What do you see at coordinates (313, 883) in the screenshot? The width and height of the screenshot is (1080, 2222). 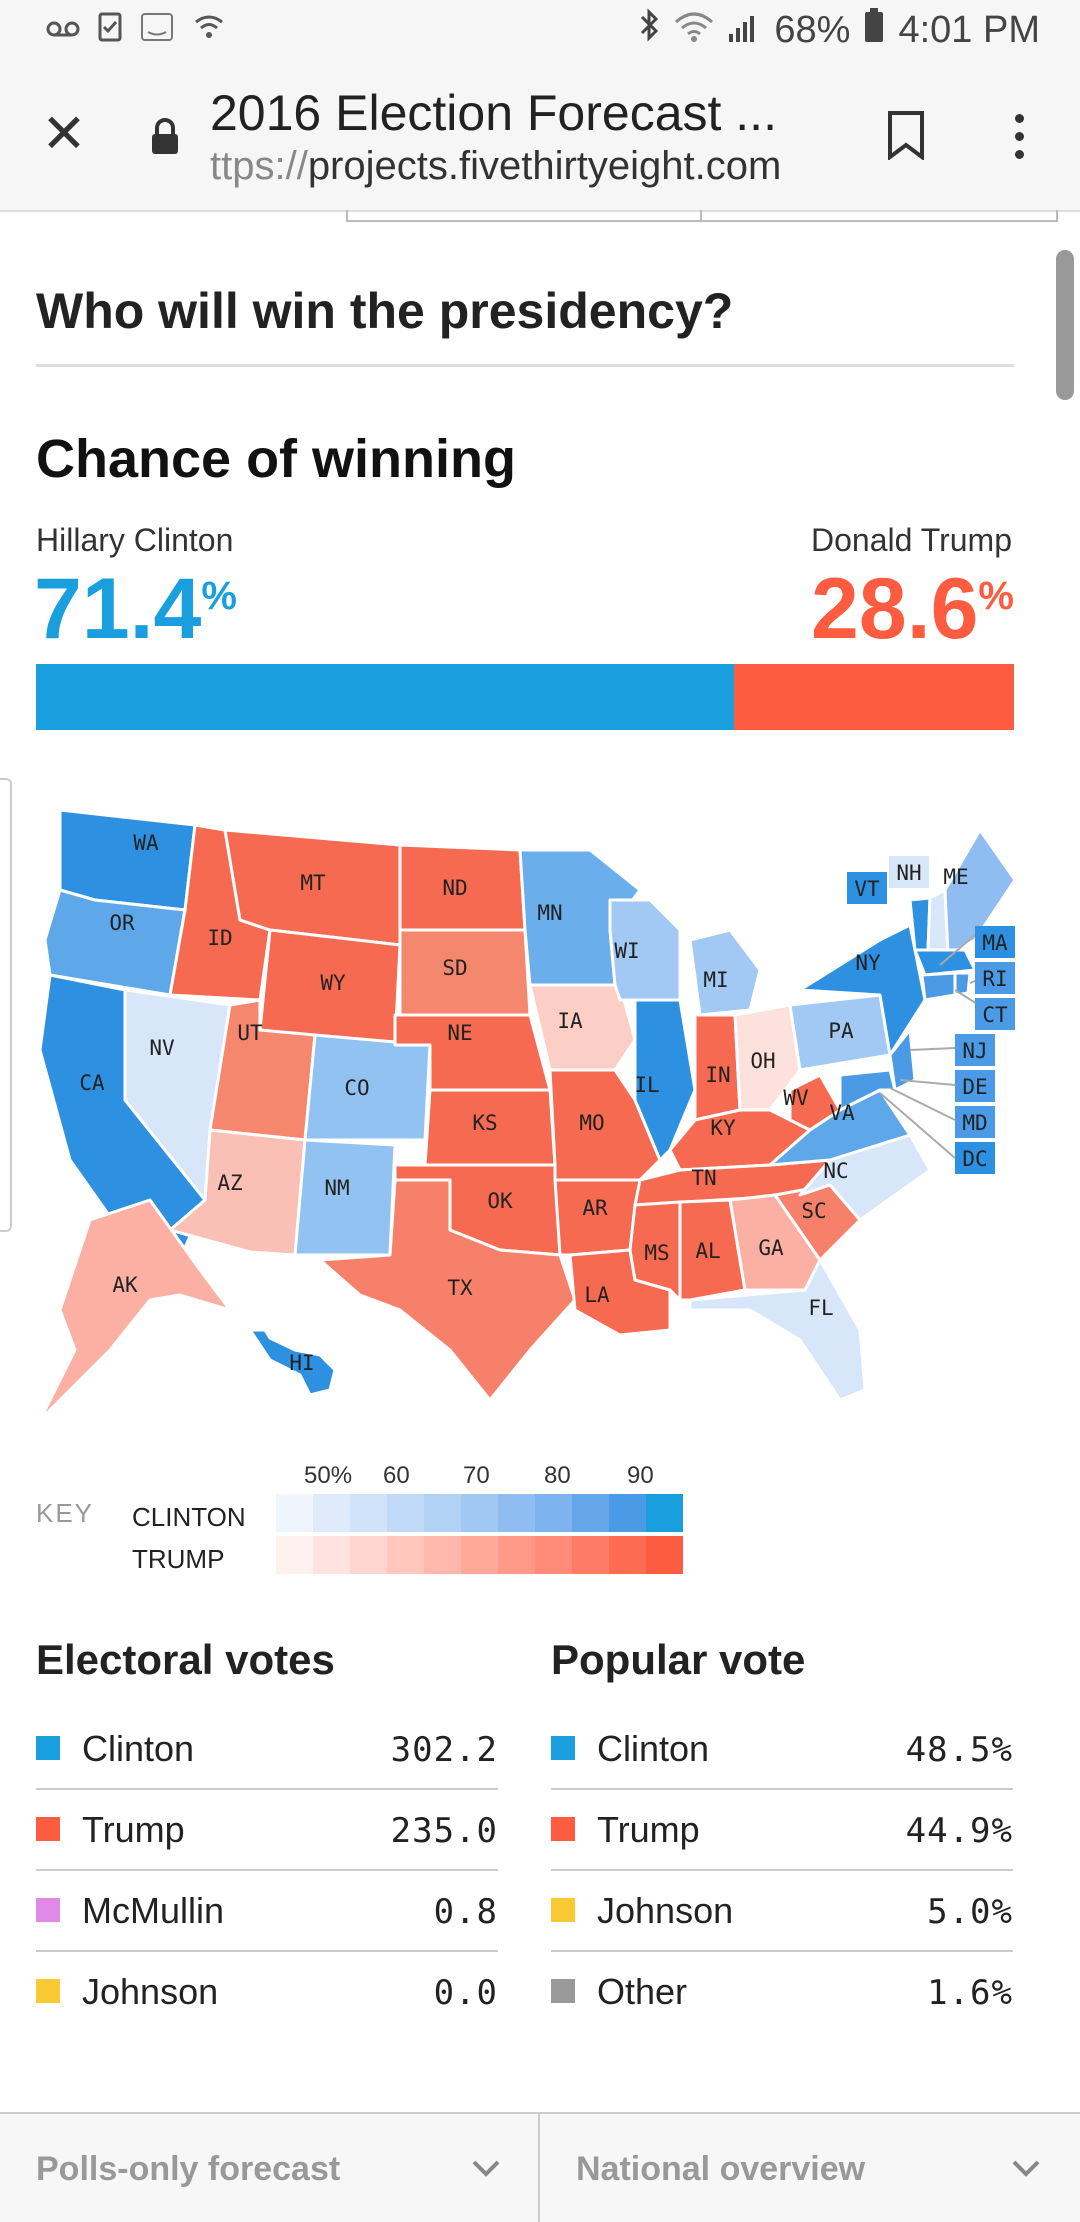 I see `state-label-mt: MT` at bounding box center [313, 883].